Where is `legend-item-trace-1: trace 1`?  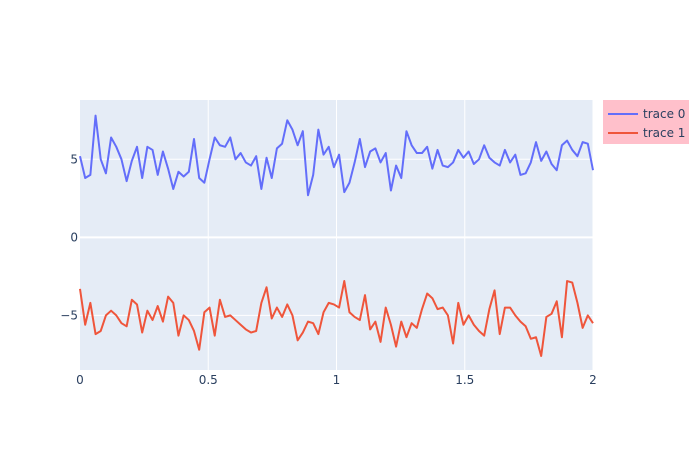
legend-item-trace-1: trace 1 is located at coordinates (646, 133).